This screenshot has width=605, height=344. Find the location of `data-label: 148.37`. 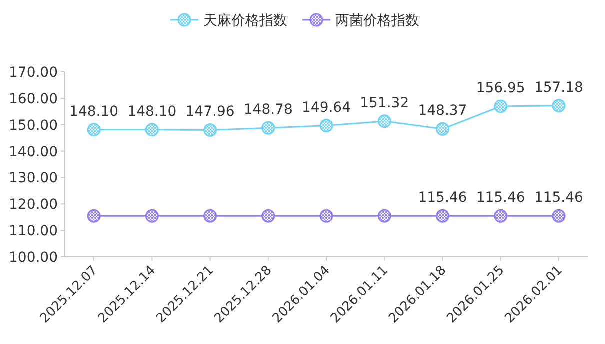

data-label: 148.37 is located at coordinates (443, 111).